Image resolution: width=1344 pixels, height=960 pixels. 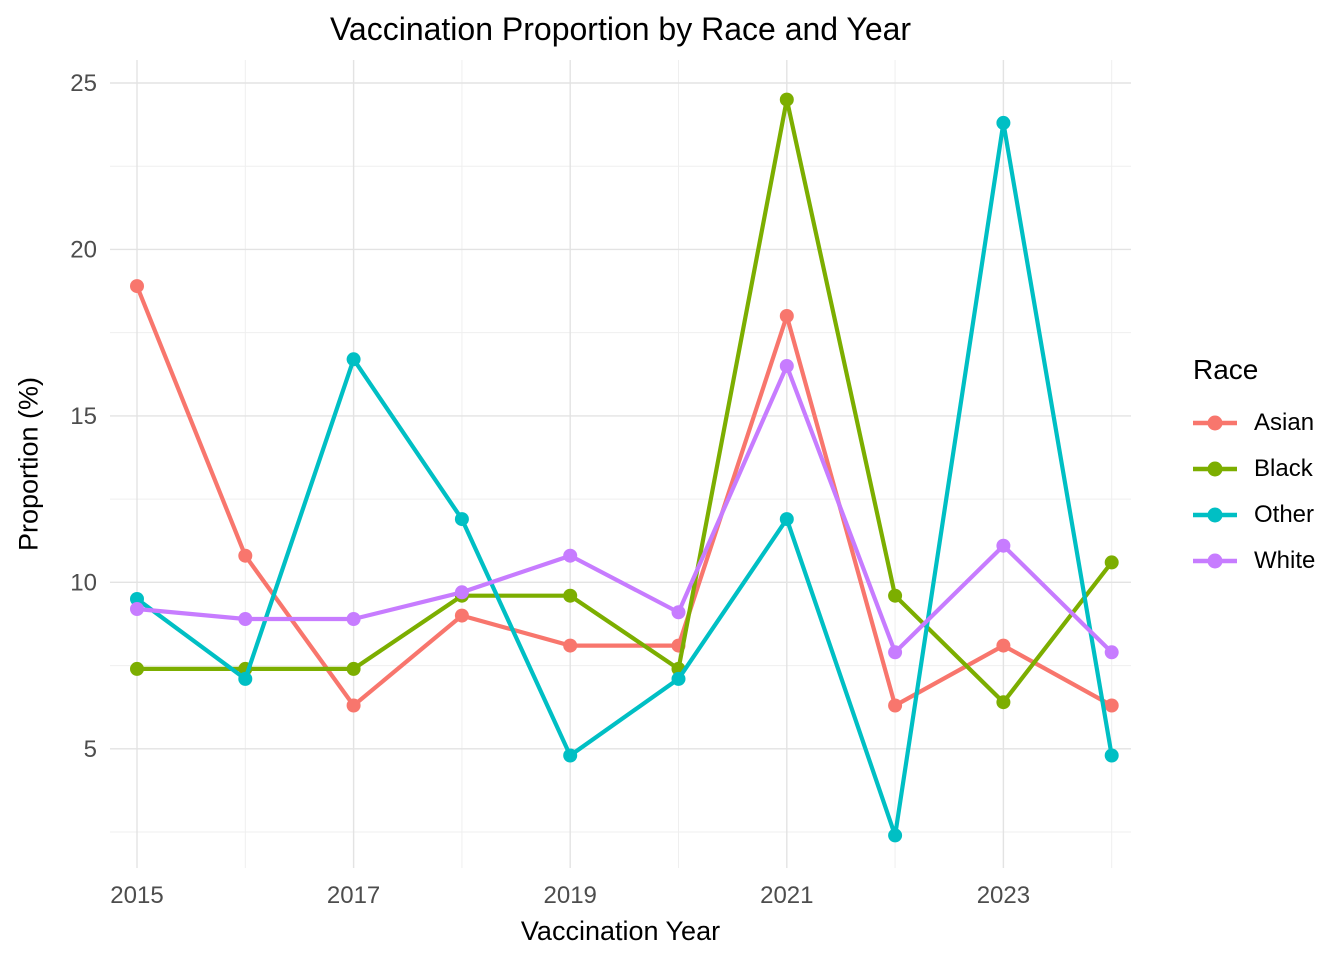 I want to click on data-point-asian-2016, so click(x=245, y=555).